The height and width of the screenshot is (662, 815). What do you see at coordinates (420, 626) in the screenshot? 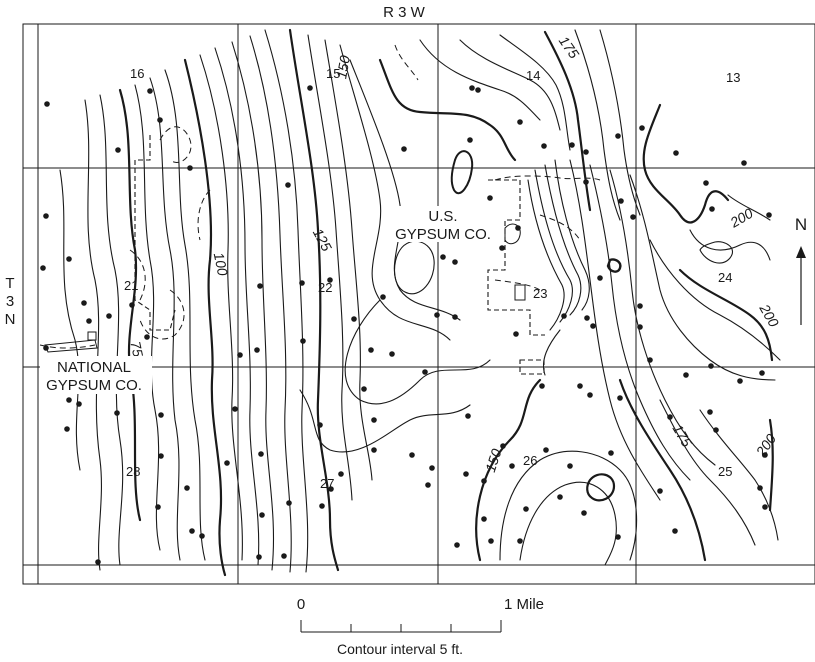
I see `scale-bar: 0 1 Mile Contour interval 5 ft.` at bounding box center [420, 626].